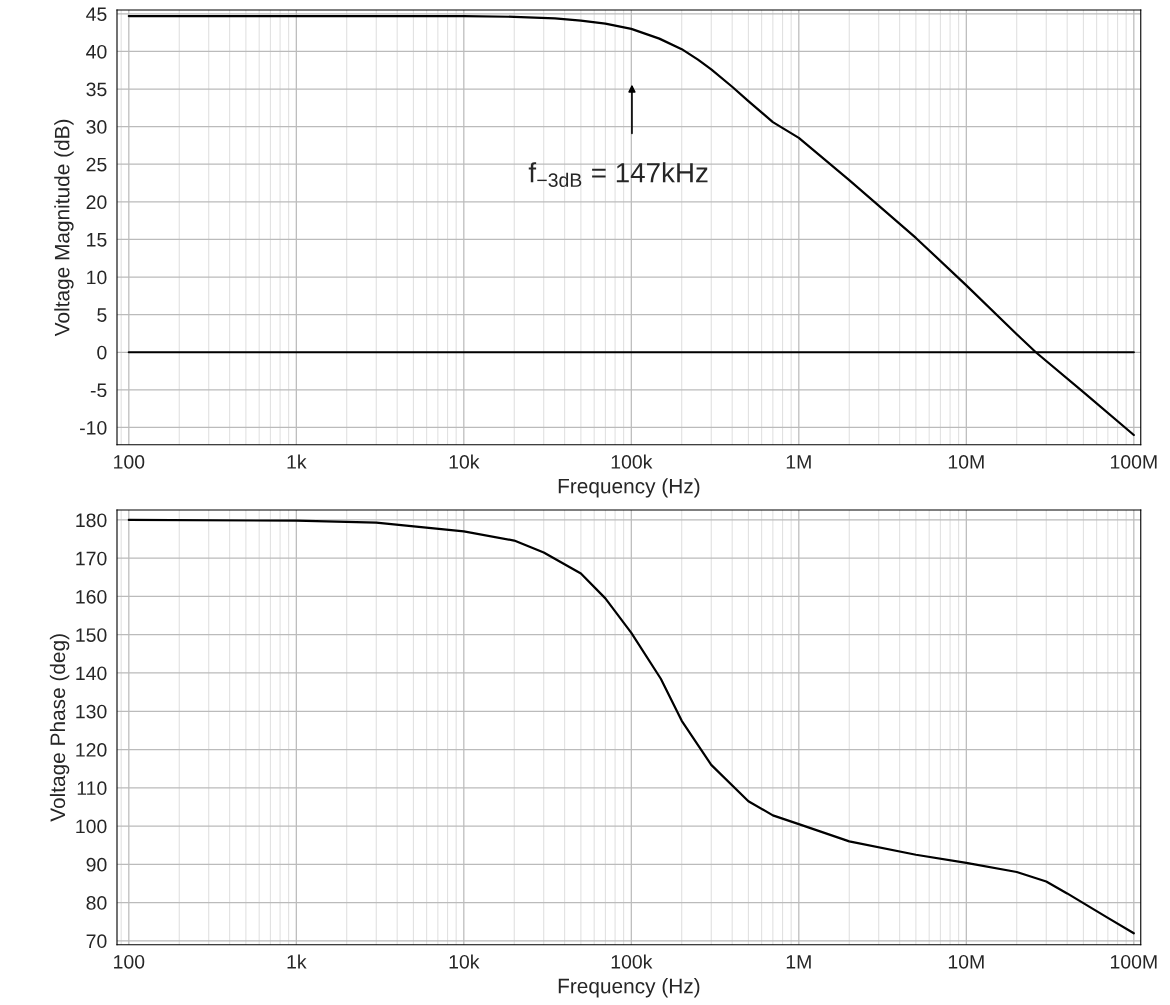 This screenshot has height=1005, width=1170. I want to click on y-tick-label: 10, so click(97, 277).